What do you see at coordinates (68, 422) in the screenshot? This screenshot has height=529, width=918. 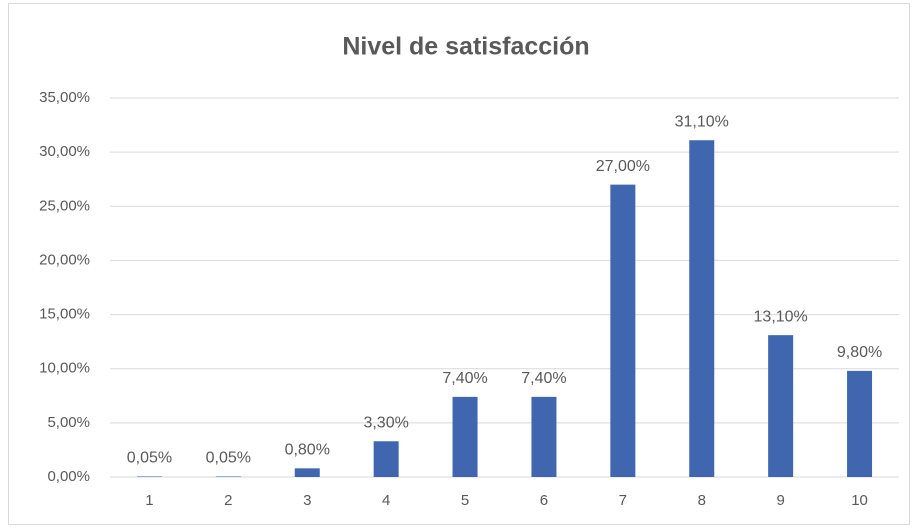 I see `y-tick-label: 5,00%` at bounding box center [68, 422].